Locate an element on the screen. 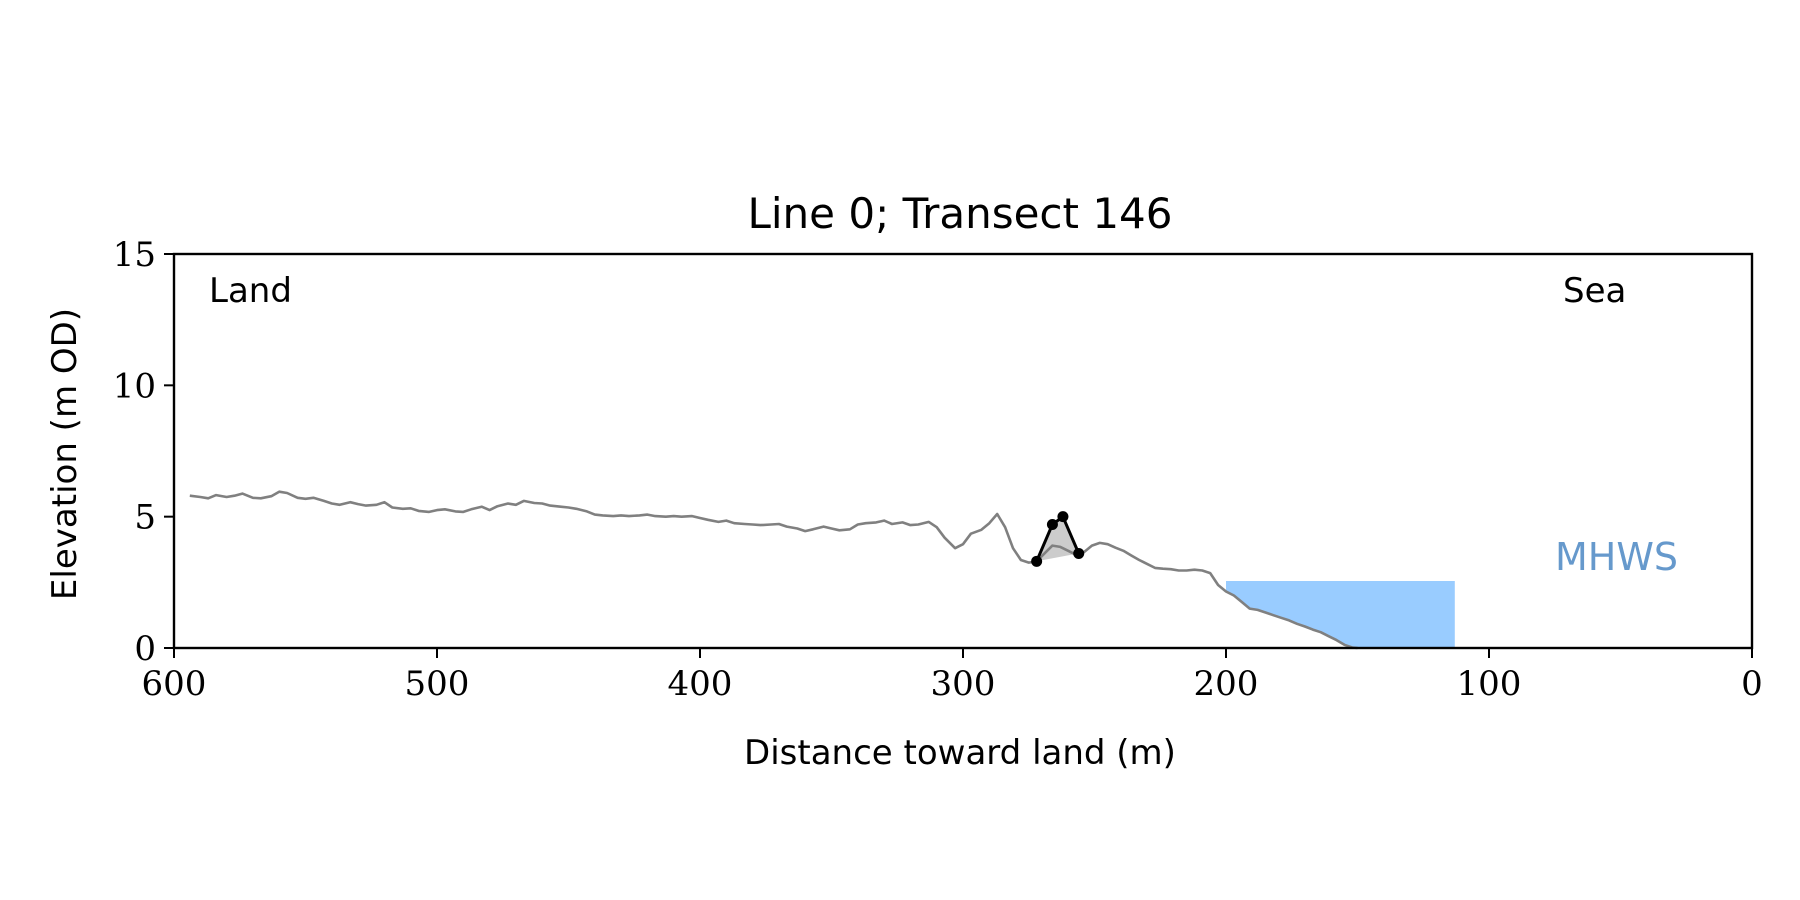 The image size is (1800, 900). y-tick-label: 0 is located at coordinates (145, 649).